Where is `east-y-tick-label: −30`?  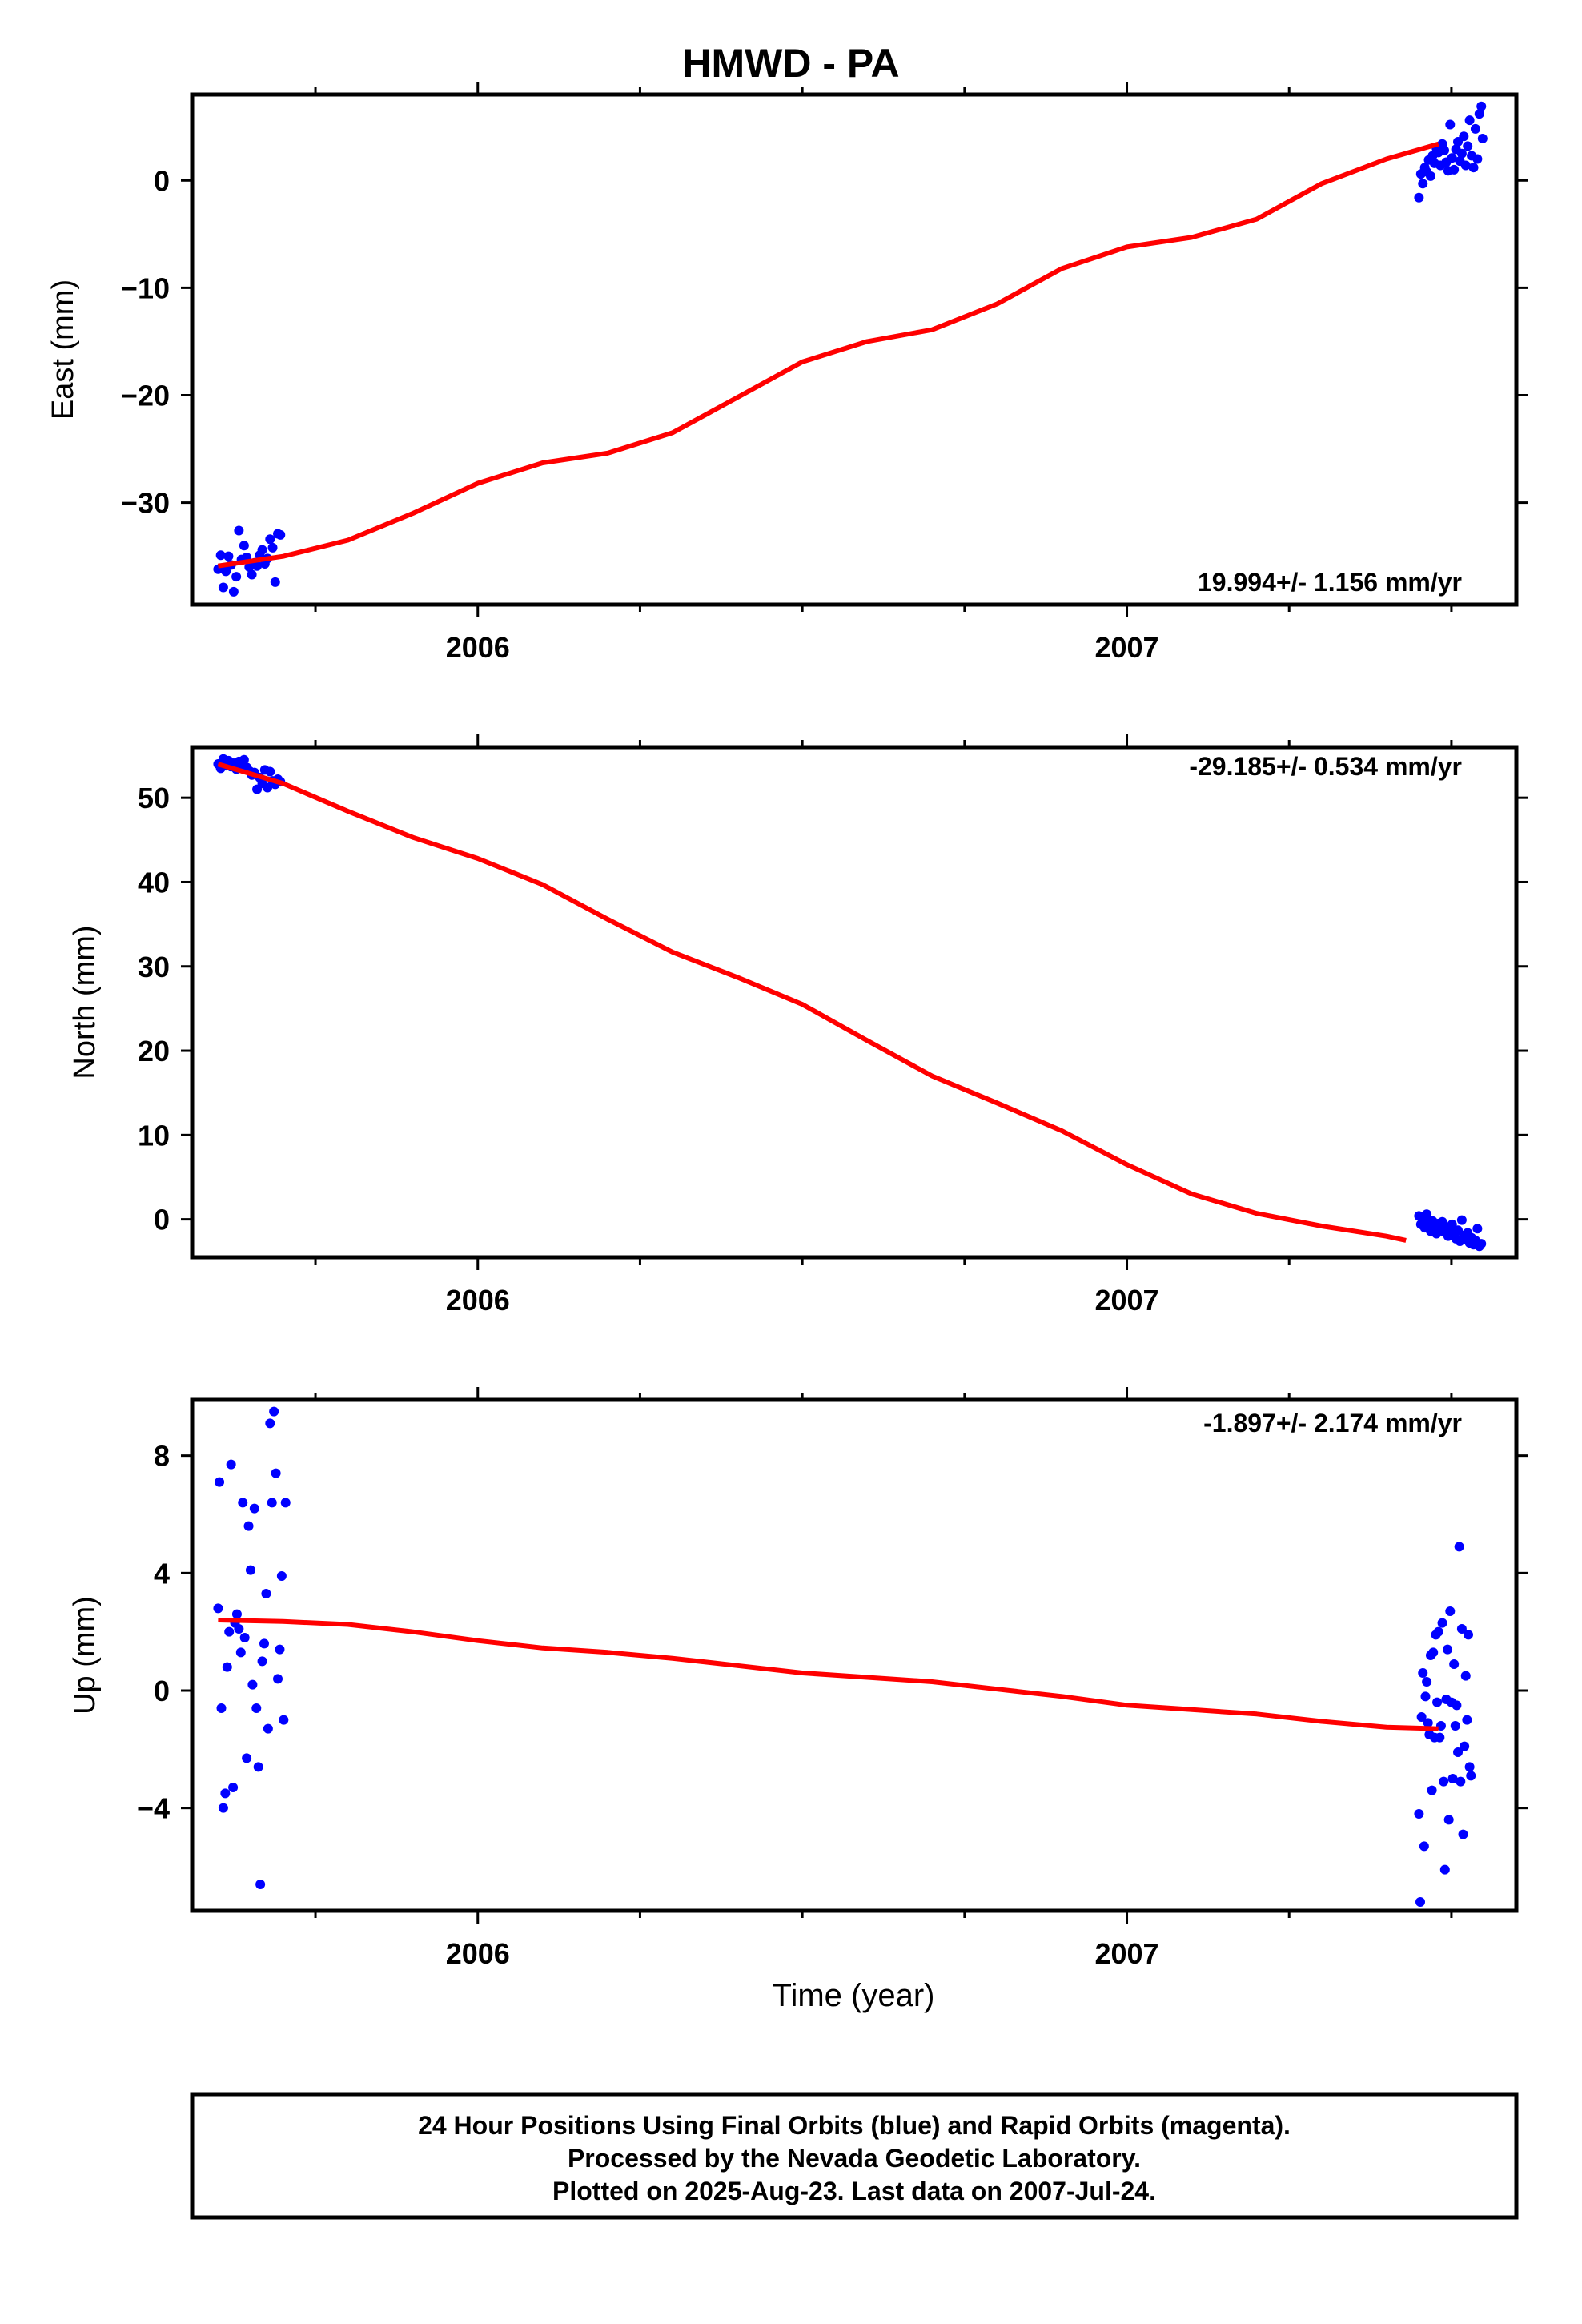
east-y-tick-label: −30 is located at coordinates (145, 504).